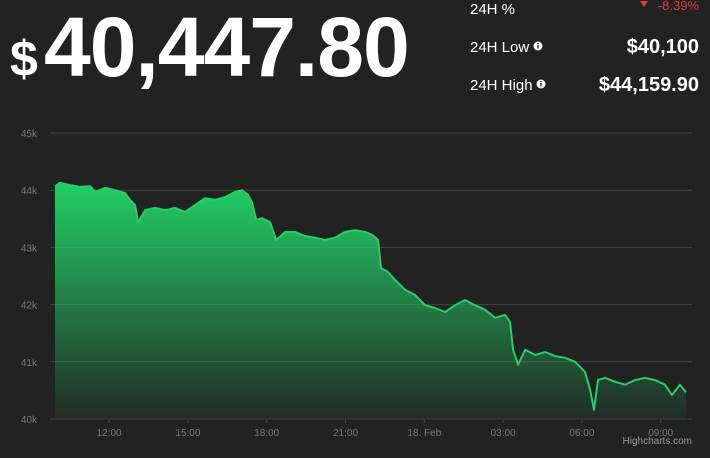 The width and height of the screenshot is (710, 458). What do you see at coordinates (29, 248) in the screenshot?
I see `y-tick-label: 43k` at bounding box center [29, 248].